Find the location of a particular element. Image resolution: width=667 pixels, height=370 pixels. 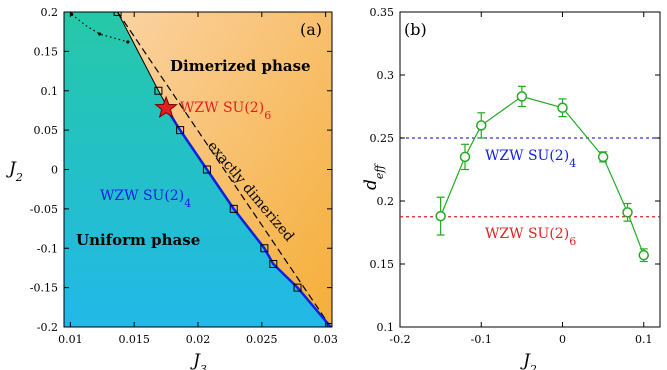

wzw-su2-4-label: WZW SU(2)4 is located at coordinates (145, 199).